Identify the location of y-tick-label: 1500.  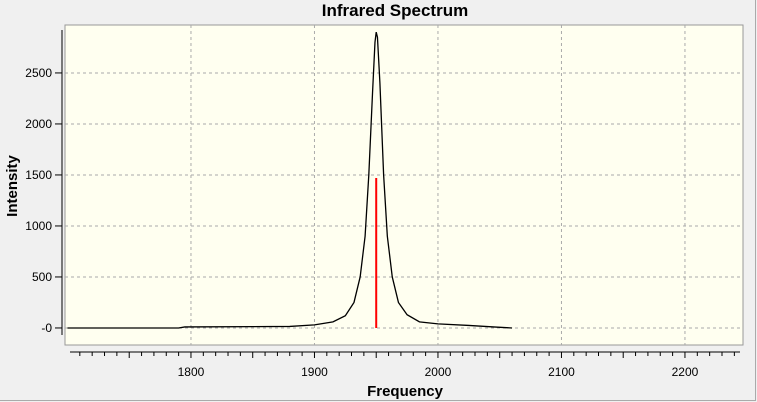
(38, 175).